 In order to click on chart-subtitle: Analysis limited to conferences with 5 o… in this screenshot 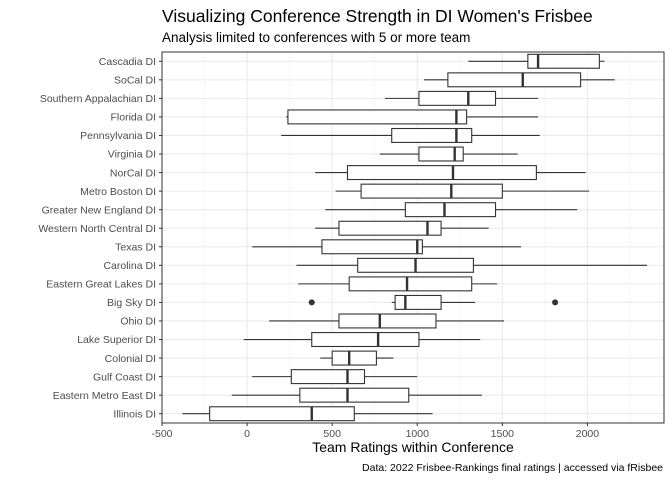, I will do `click(316, 37)`.